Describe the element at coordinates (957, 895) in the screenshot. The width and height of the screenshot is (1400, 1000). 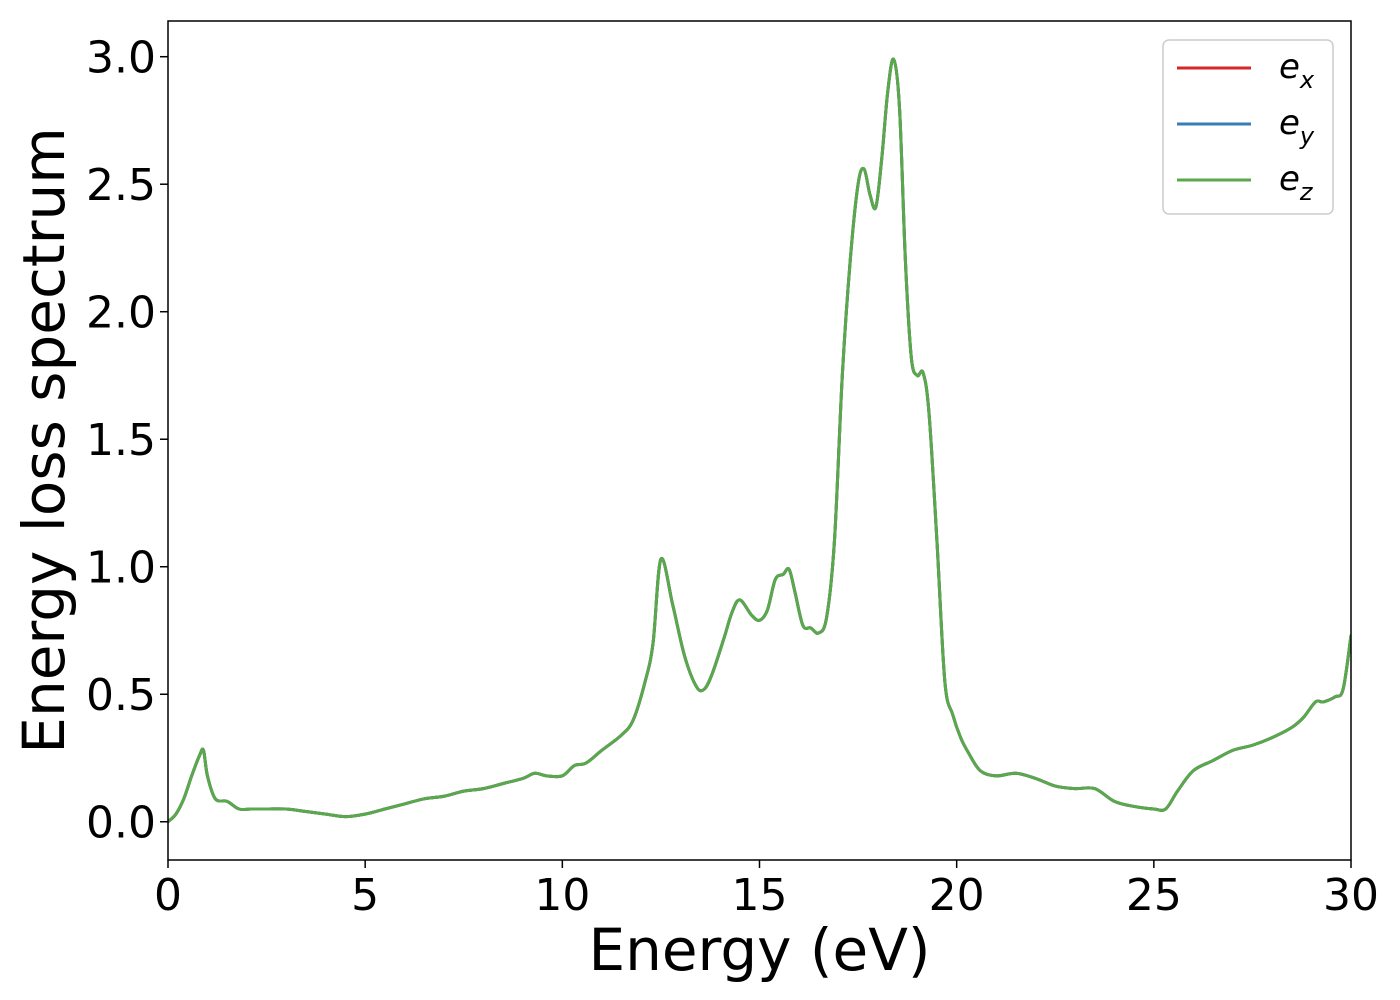
I see `x-tick-label: 20` at that location.